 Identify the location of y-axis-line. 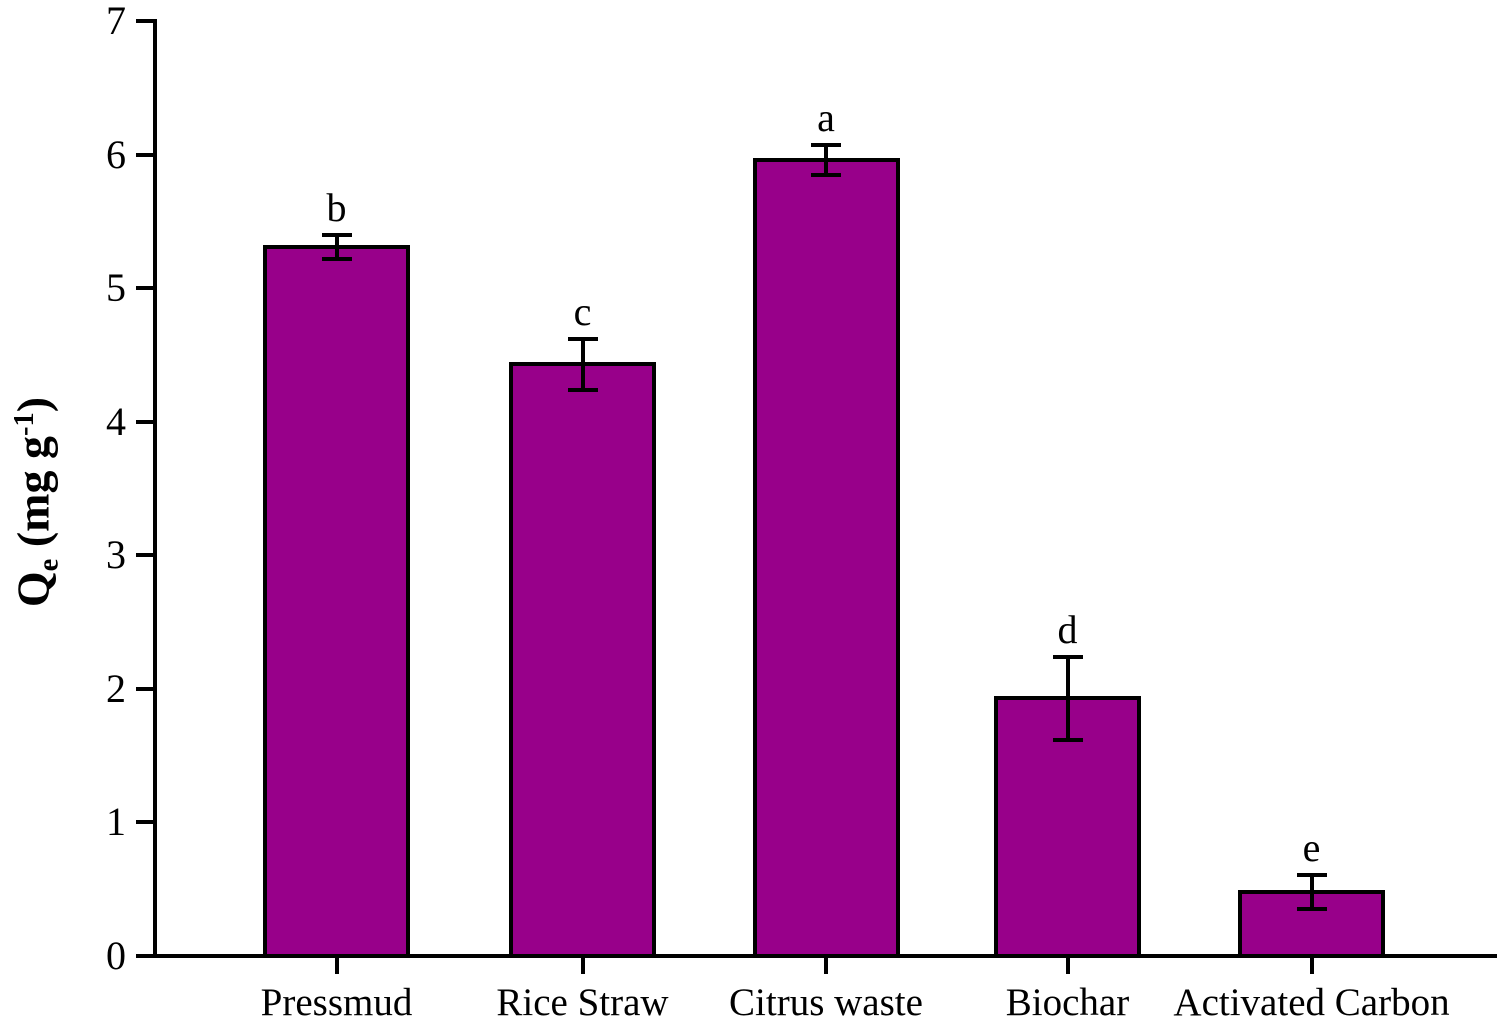
(155, 488).